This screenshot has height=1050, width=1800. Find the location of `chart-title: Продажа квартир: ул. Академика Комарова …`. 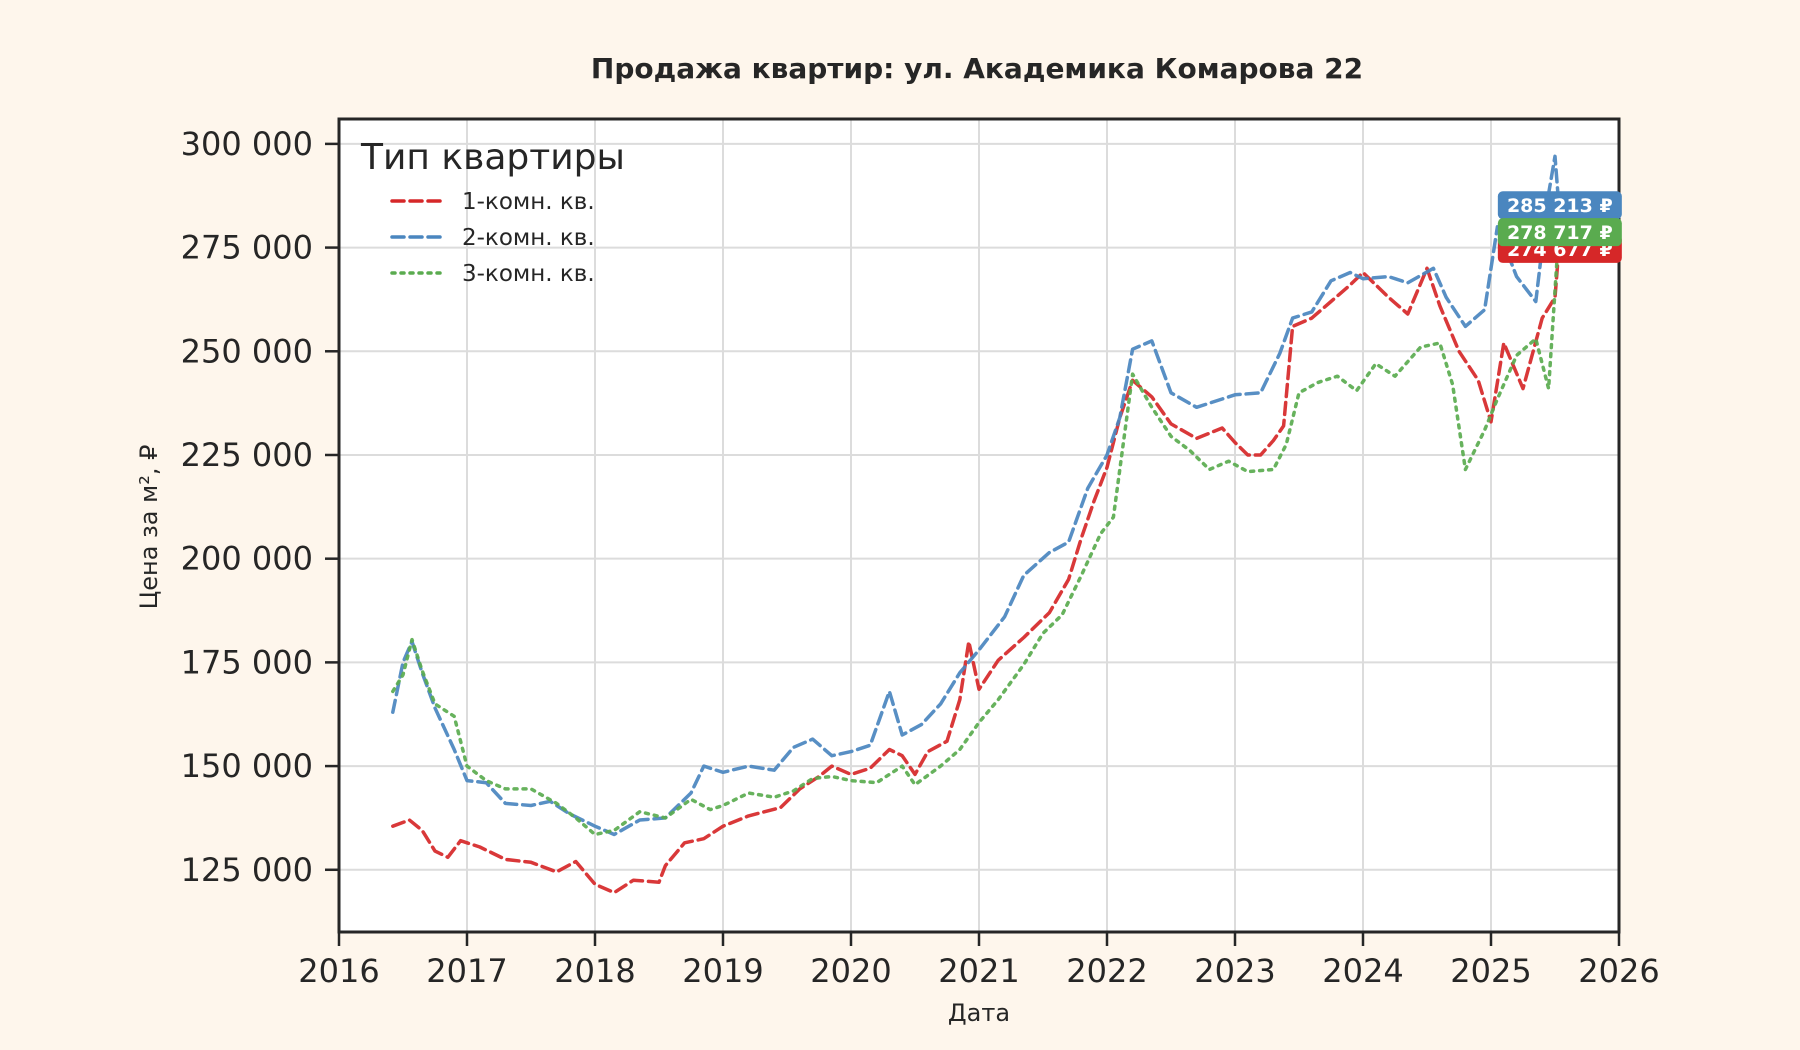

chart-title: Продажа квартир: ул. Академика Комарова … is located at coordinates (977, 68).